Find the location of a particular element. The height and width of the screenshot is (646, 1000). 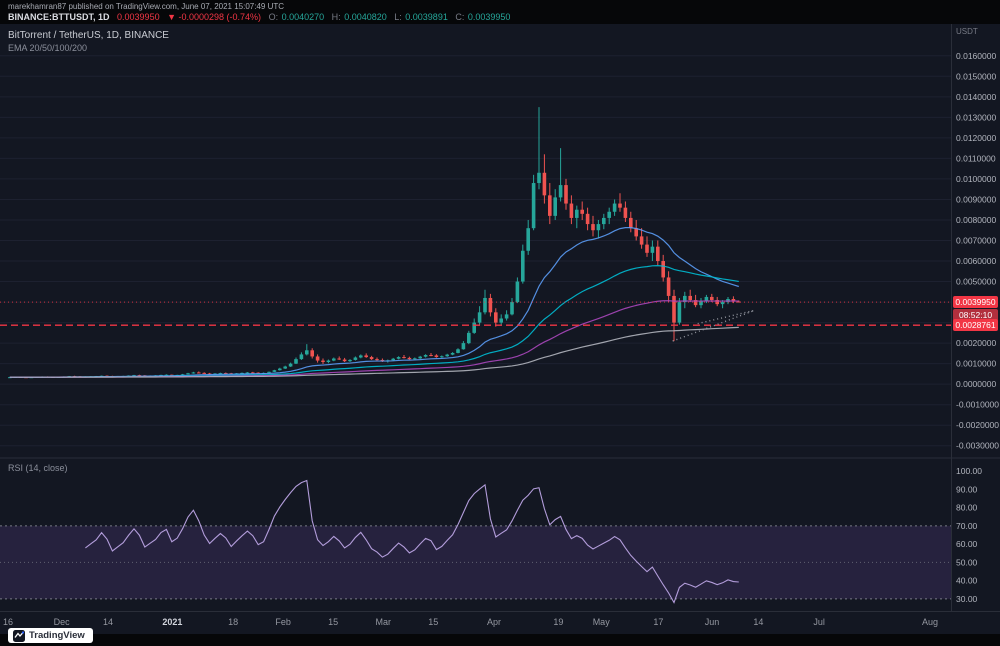

low-value: 0.0039891 is located at coordinates (426, 17).